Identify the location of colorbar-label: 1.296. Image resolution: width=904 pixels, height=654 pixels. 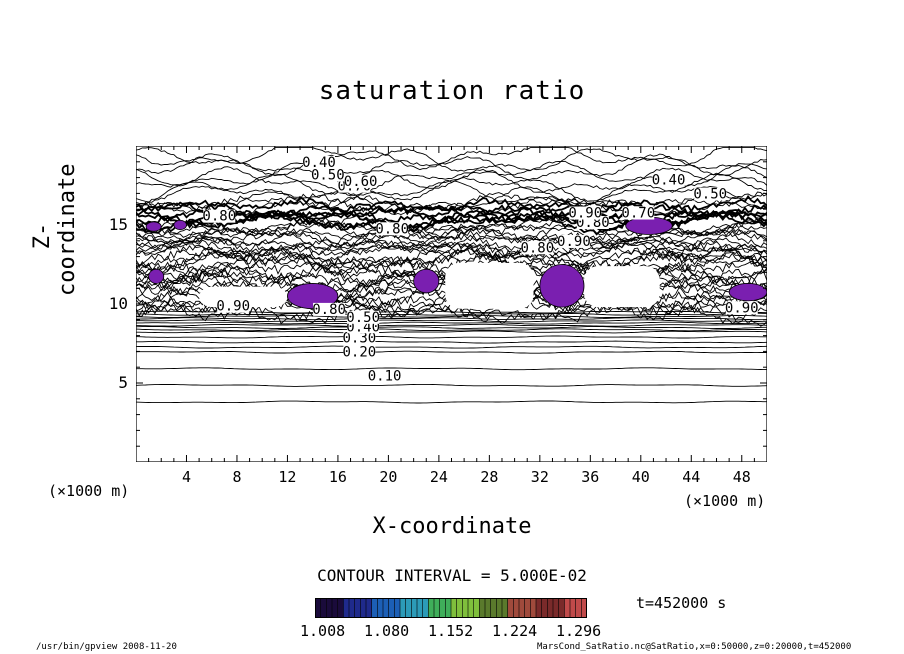
(579, 631).